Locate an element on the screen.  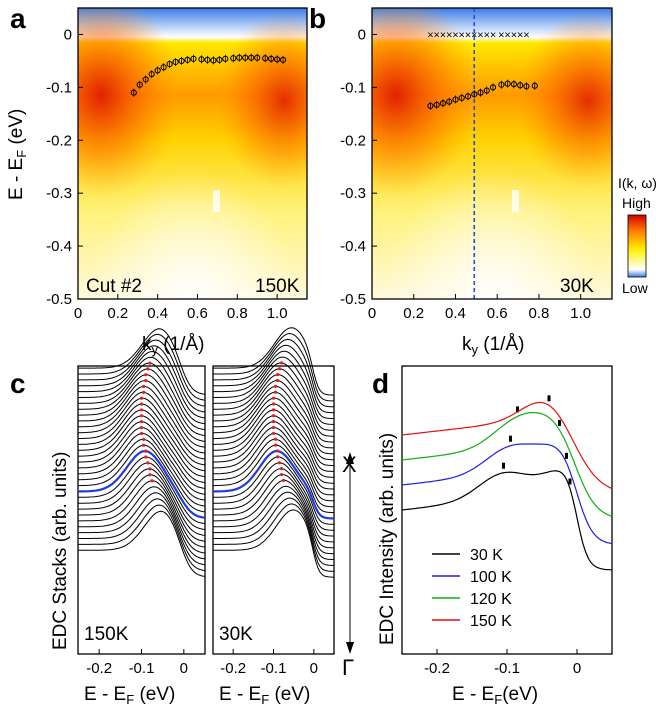
edc-curve-highlighted is located at coordinates (141, 484).